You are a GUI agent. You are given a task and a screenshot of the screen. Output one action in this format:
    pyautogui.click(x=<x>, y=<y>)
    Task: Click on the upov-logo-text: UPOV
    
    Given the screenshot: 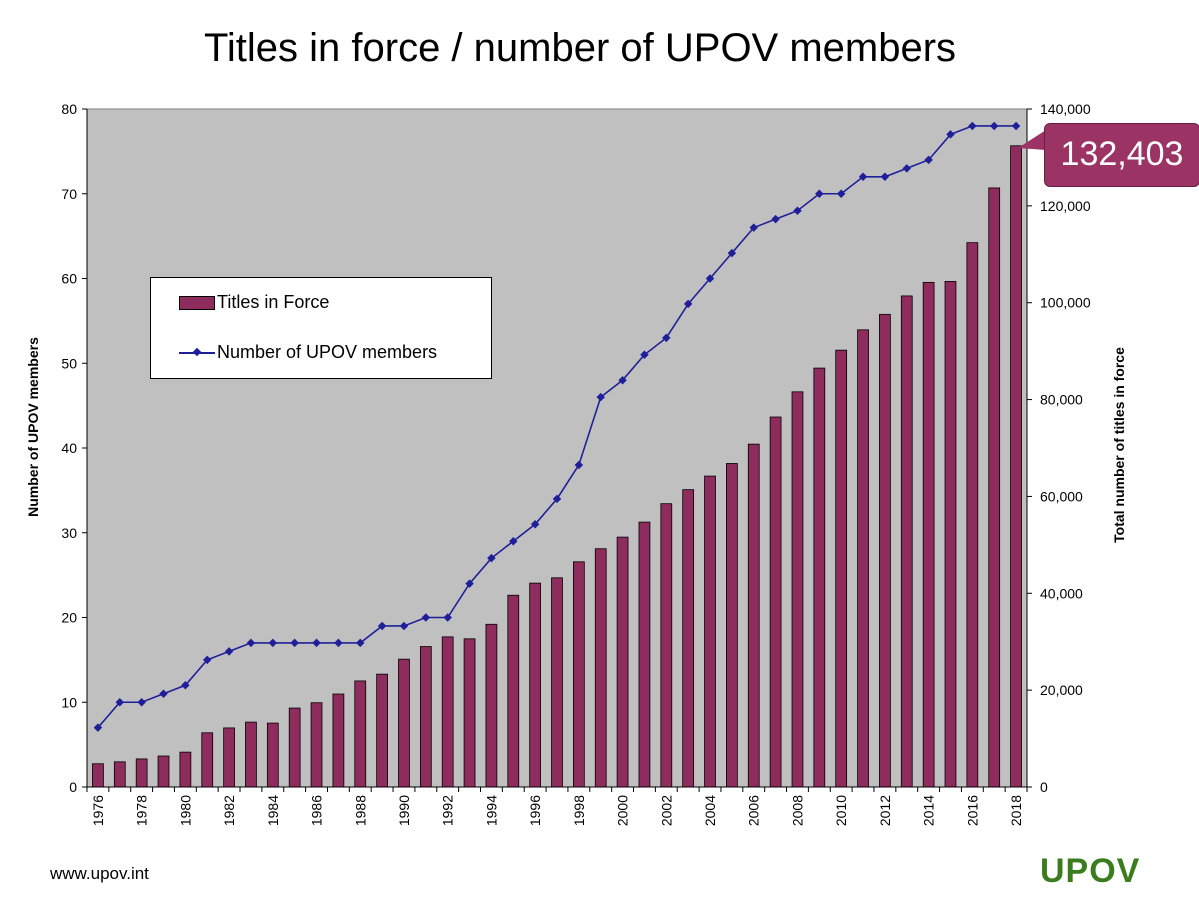 What is the action you would take?
    pyautogui.click(x=1090, y=871)
    